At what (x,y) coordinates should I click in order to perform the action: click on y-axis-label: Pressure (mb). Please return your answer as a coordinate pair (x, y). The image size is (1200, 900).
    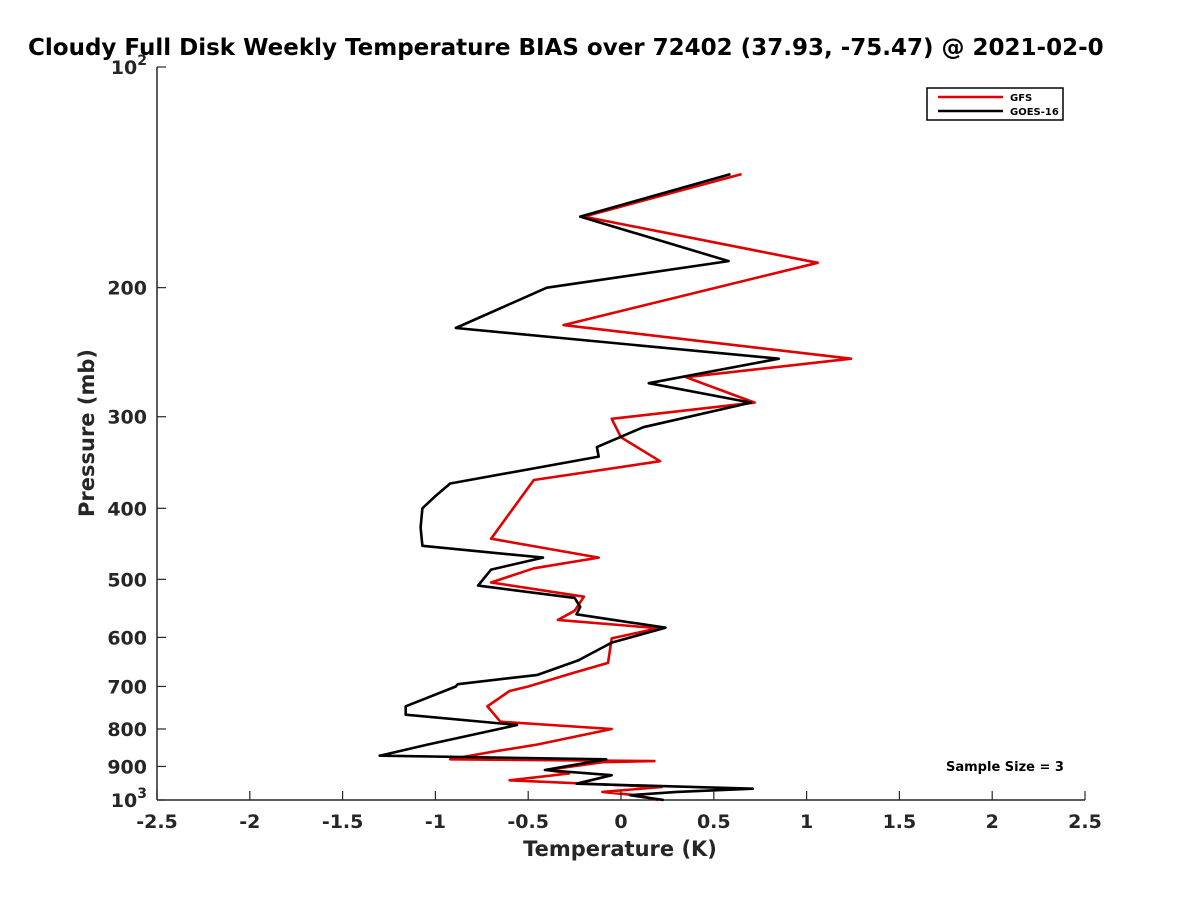
    Looking at the image, I should click on (87, 433).